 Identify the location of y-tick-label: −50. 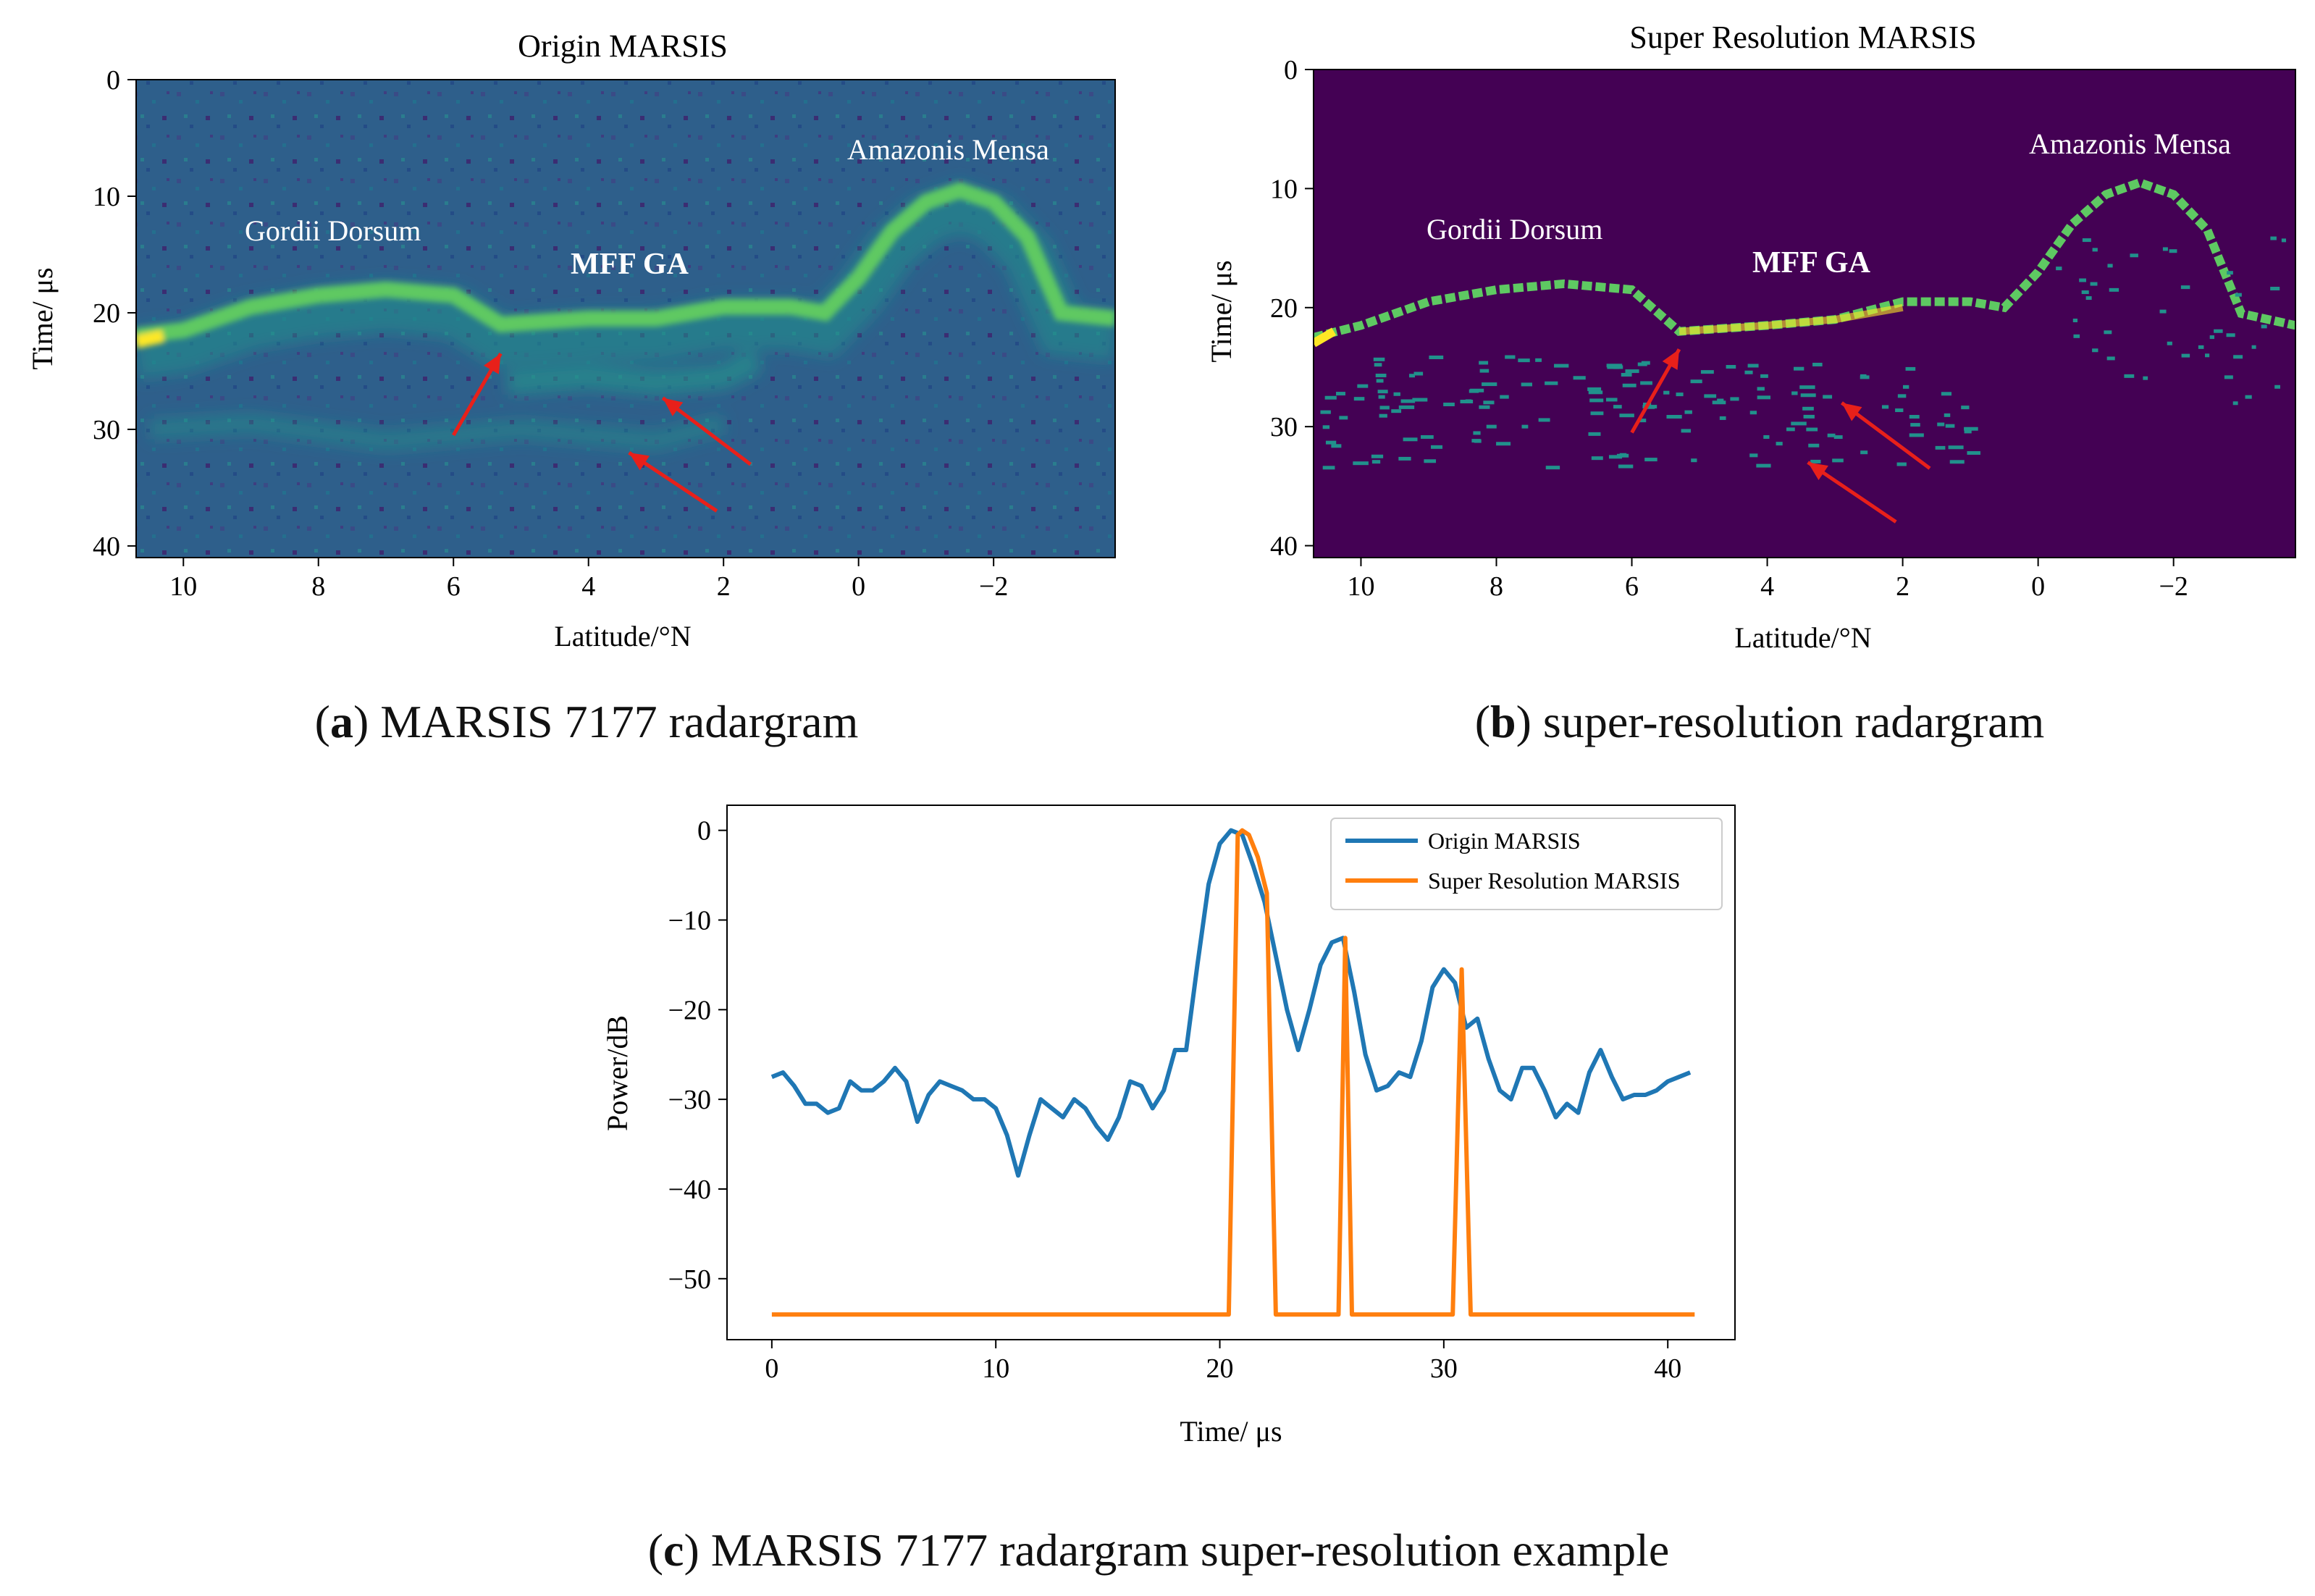
(689, 1279).